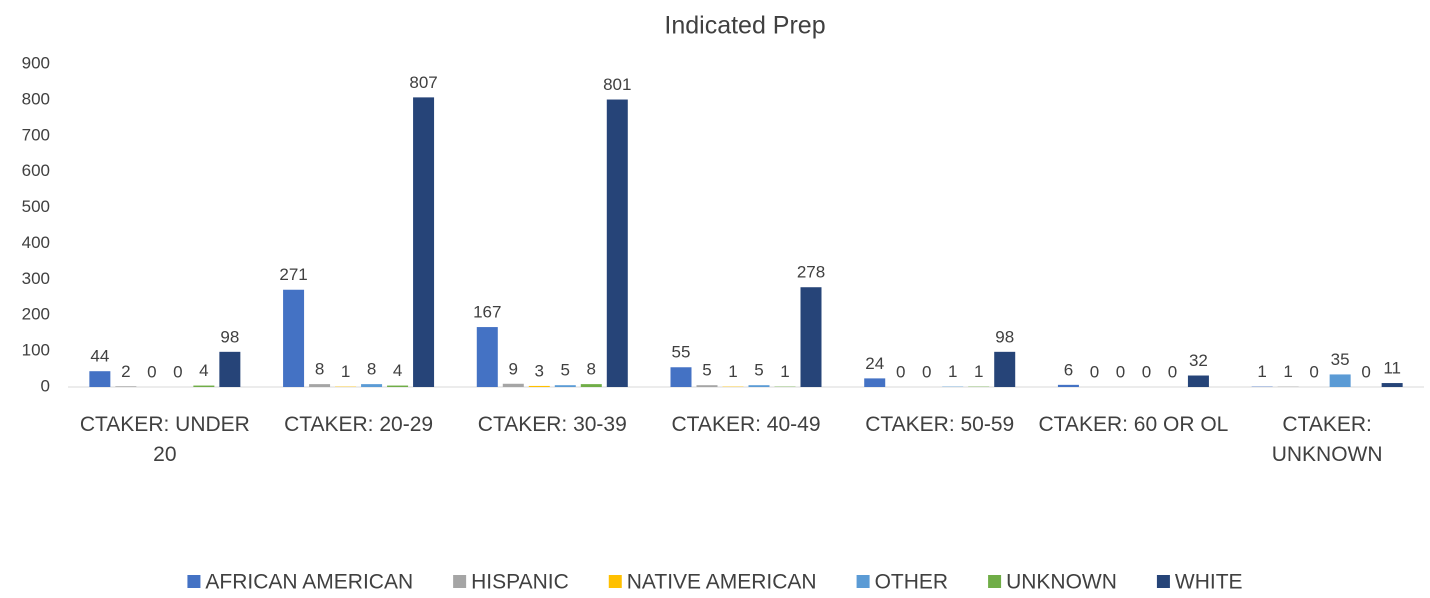 This screenshot has height=598, width=1430. I want to click on y-tick-label: 800, so click(36, 98).